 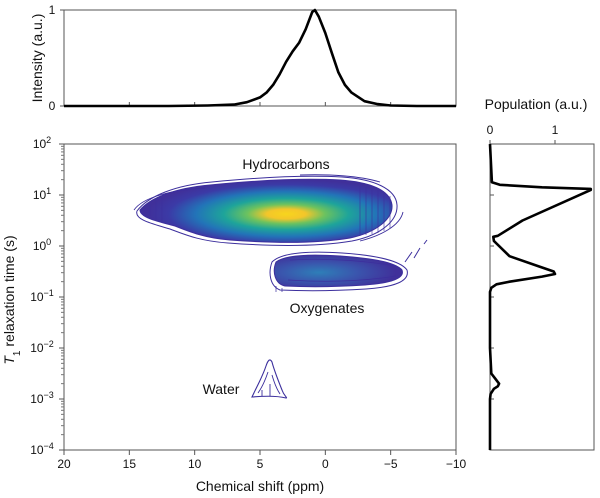 I want to click on main-y-tick-label-5: 10⁻³, so click(x=42, y=398).